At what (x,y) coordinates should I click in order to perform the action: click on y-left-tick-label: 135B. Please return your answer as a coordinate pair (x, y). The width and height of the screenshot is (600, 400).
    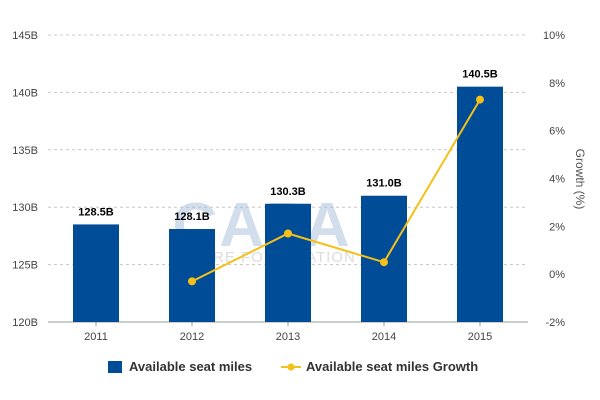
    Looking at the image, I should click on (25, 151).